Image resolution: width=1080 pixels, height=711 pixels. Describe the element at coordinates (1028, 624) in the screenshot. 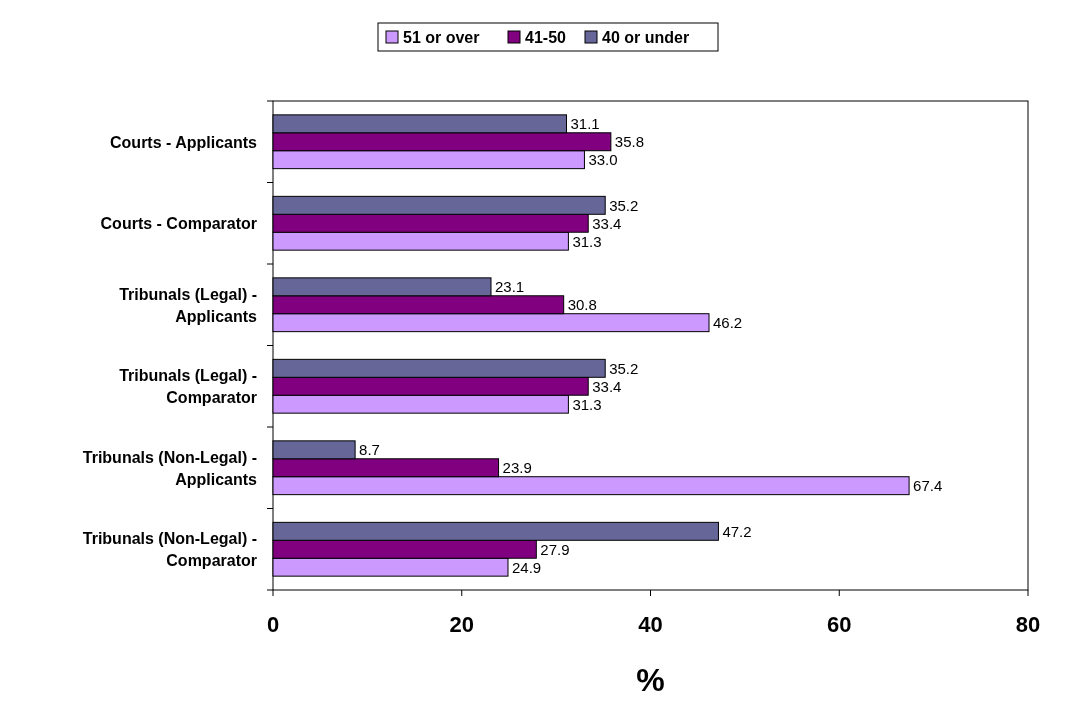

I see `x-tick-label: 80` at that location.